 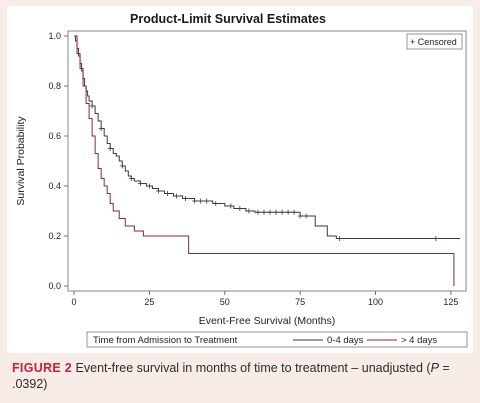 What do you see at coordinates (21, 161) in the screenshot?
I see `y-axis-label: Survival Probability` at bounding box center [21, 161].